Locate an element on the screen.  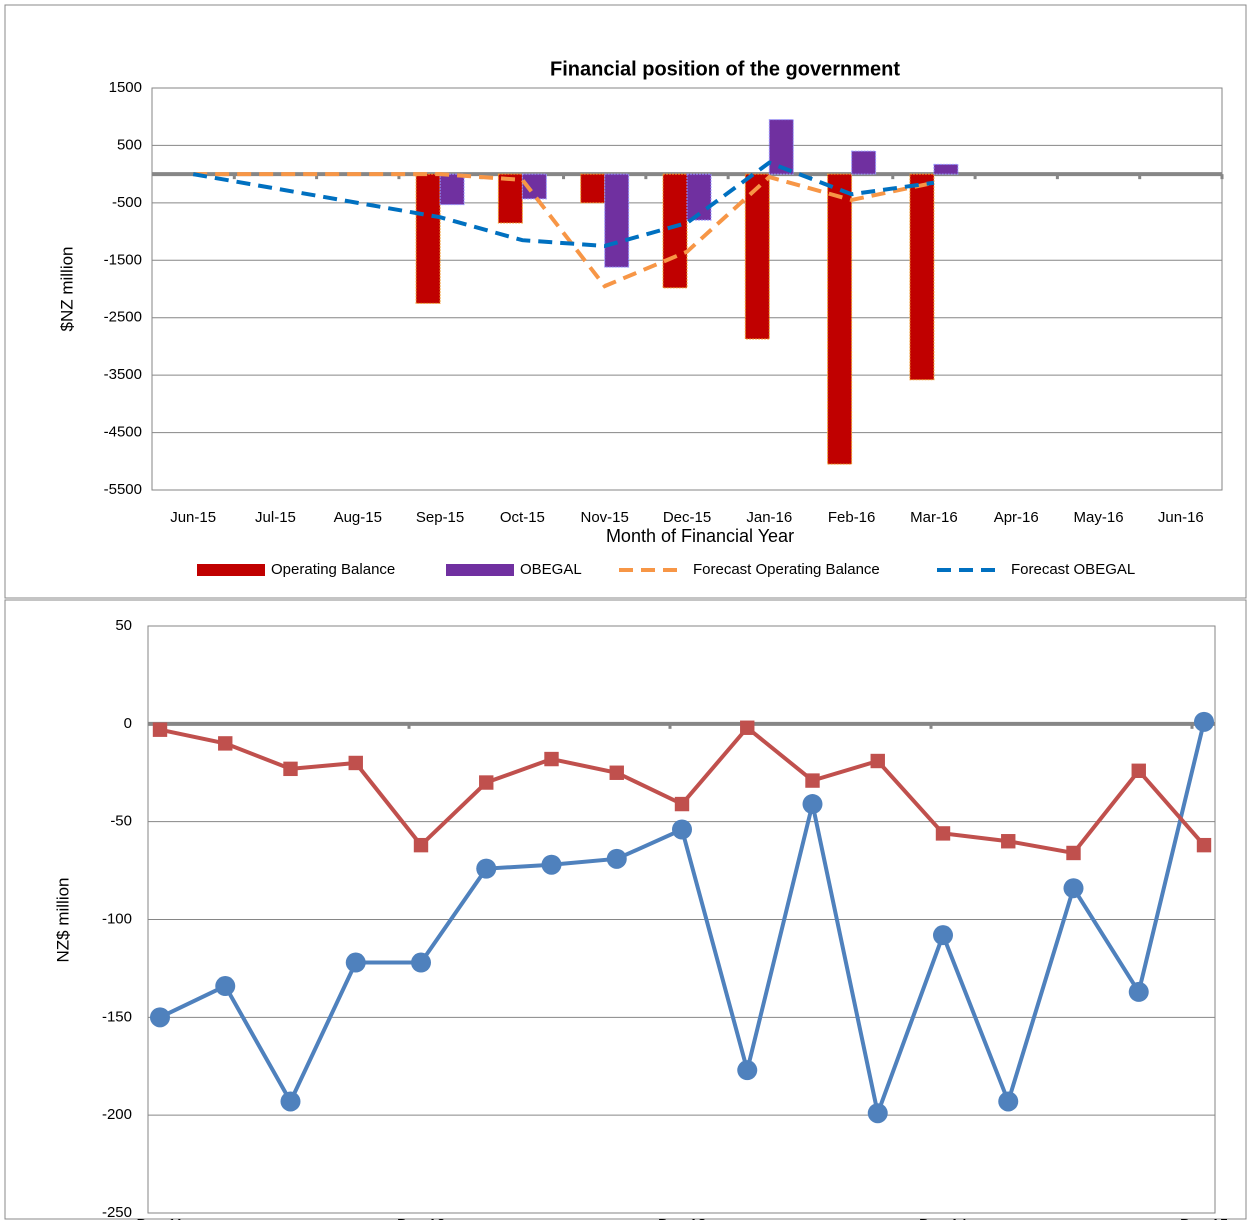
legend-label: Forecast OBEGAL is located at coordinates (1073, 569).